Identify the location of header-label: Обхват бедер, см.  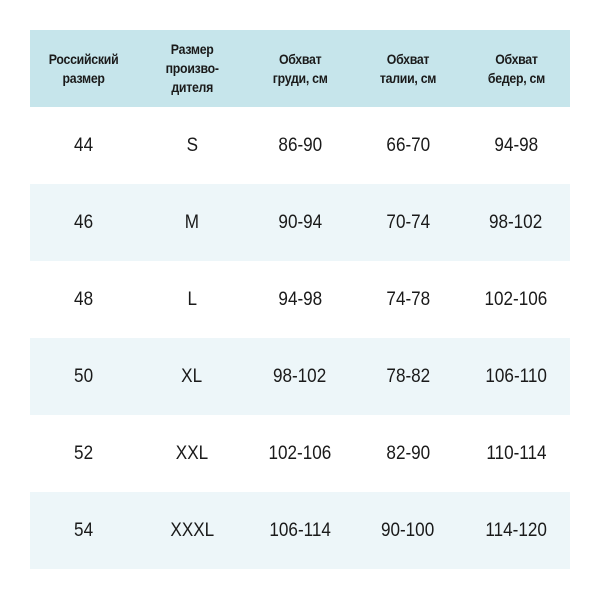
(516, 68).